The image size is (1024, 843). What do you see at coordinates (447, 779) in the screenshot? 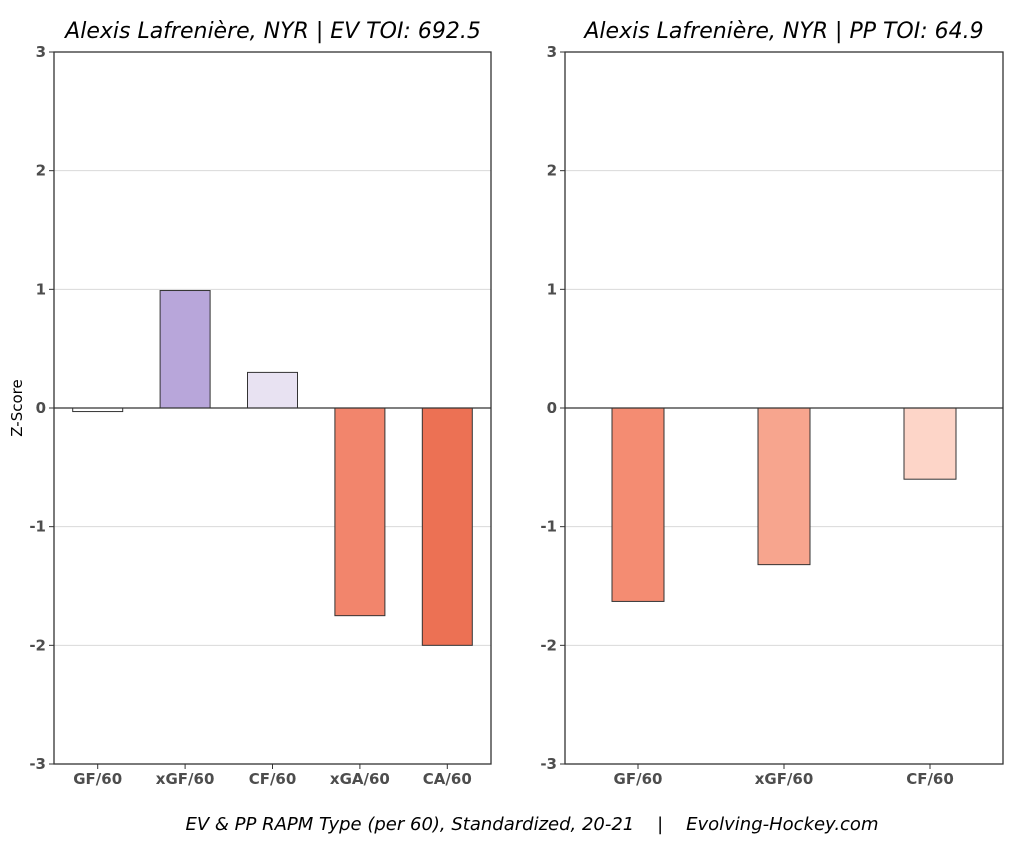
I see `x-tick-label: CA/60` at bounding box center [447, 779].